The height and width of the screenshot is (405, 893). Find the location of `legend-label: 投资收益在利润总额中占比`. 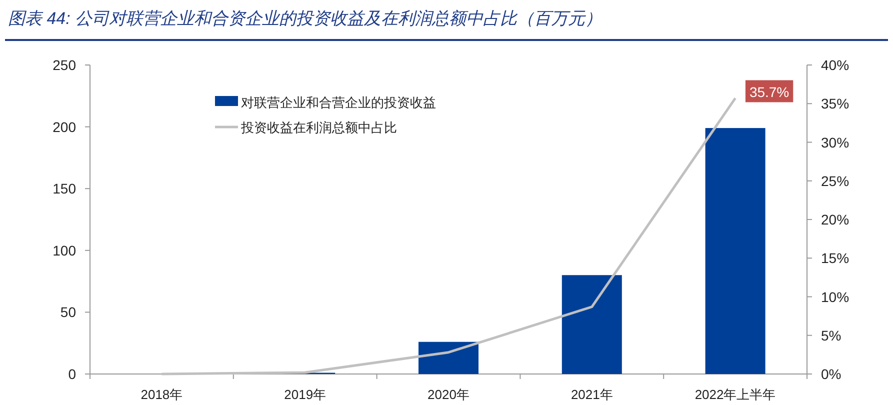

legend-label: 投资收益在利润总额中占比 is located at coordinates (318, 127).